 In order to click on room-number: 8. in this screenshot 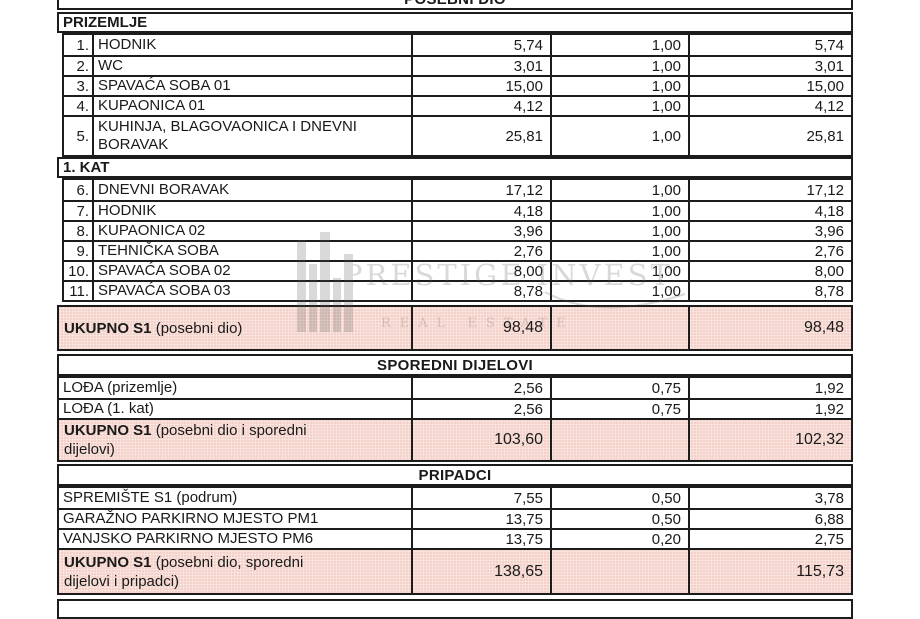, I will do `click(82, 231)`.